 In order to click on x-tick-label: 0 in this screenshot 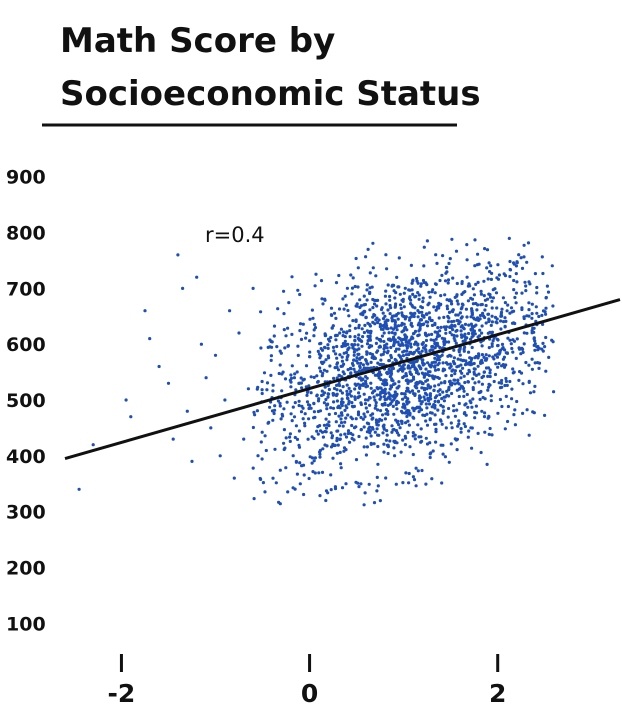, I will do `click(309, 693)`.